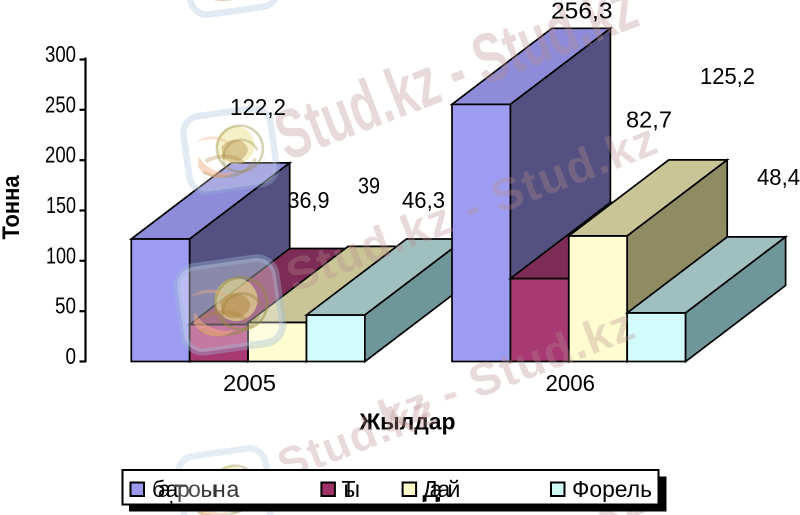 This screenshot has width=800, height=515. What do you see at coordinates (727, 76) in the screenshot?
I see `svg-text: 125,2` at bounding box center [727, 76].